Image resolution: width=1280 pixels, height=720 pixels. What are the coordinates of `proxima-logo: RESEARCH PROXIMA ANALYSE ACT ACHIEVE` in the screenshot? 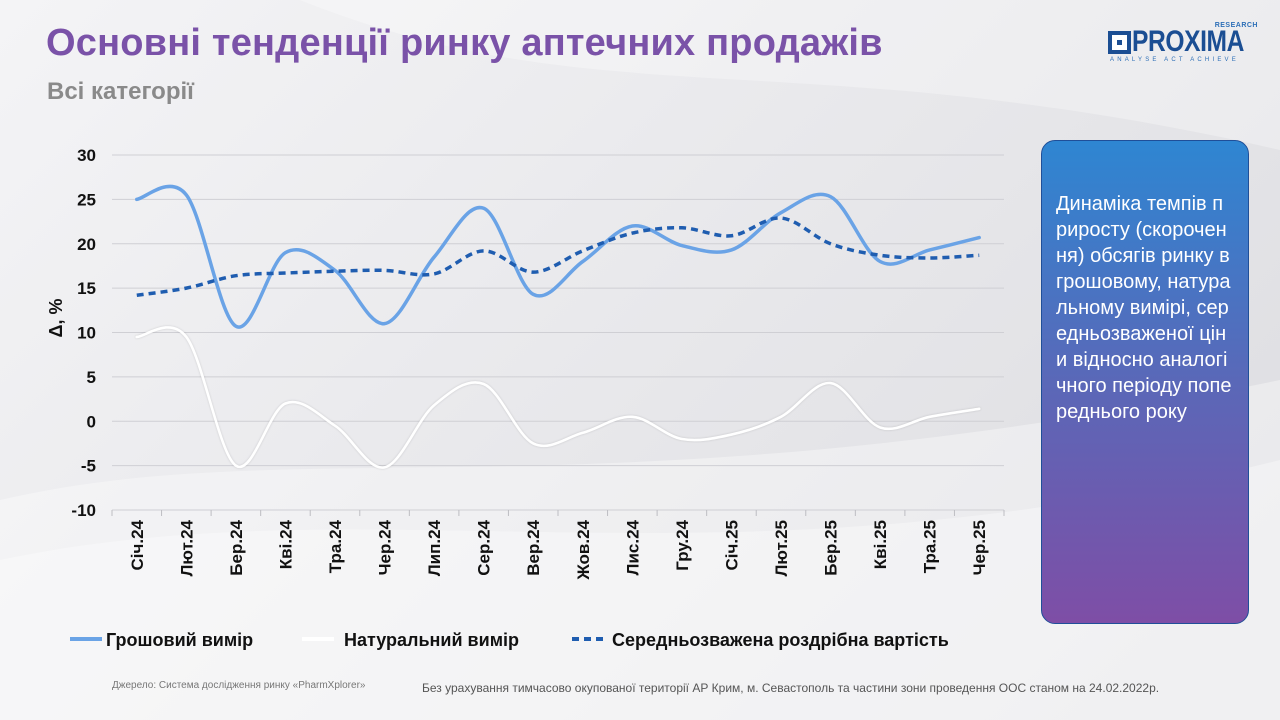 It's located at (1183, 46).